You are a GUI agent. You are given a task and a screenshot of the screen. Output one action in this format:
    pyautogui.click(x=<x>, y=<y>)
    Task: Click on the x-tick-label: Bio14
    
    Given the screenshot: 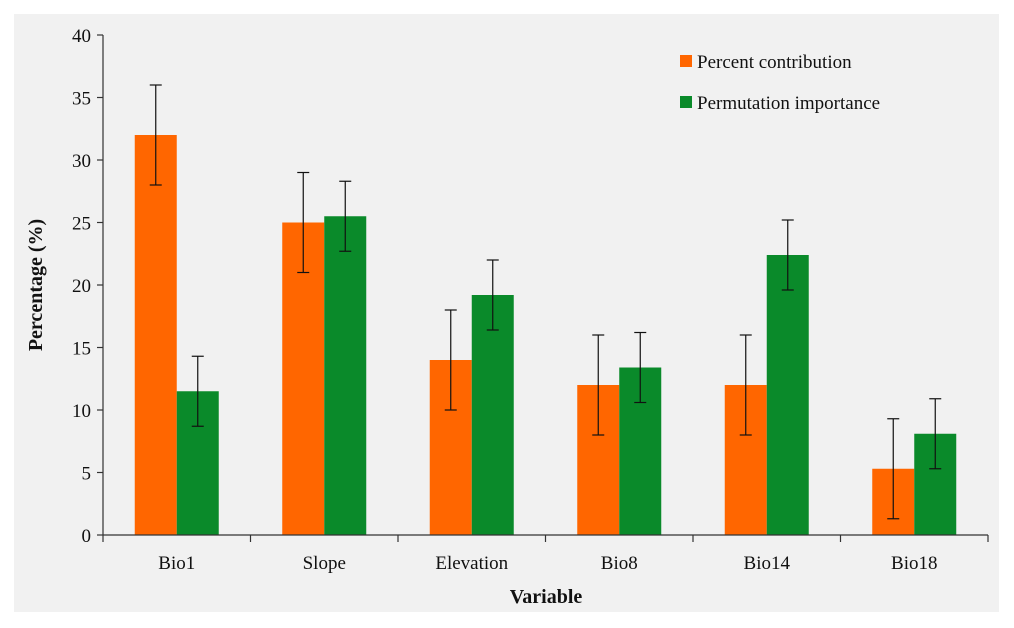 What is the action you would take?
    pyautogui.click(x=767, y=563)
    